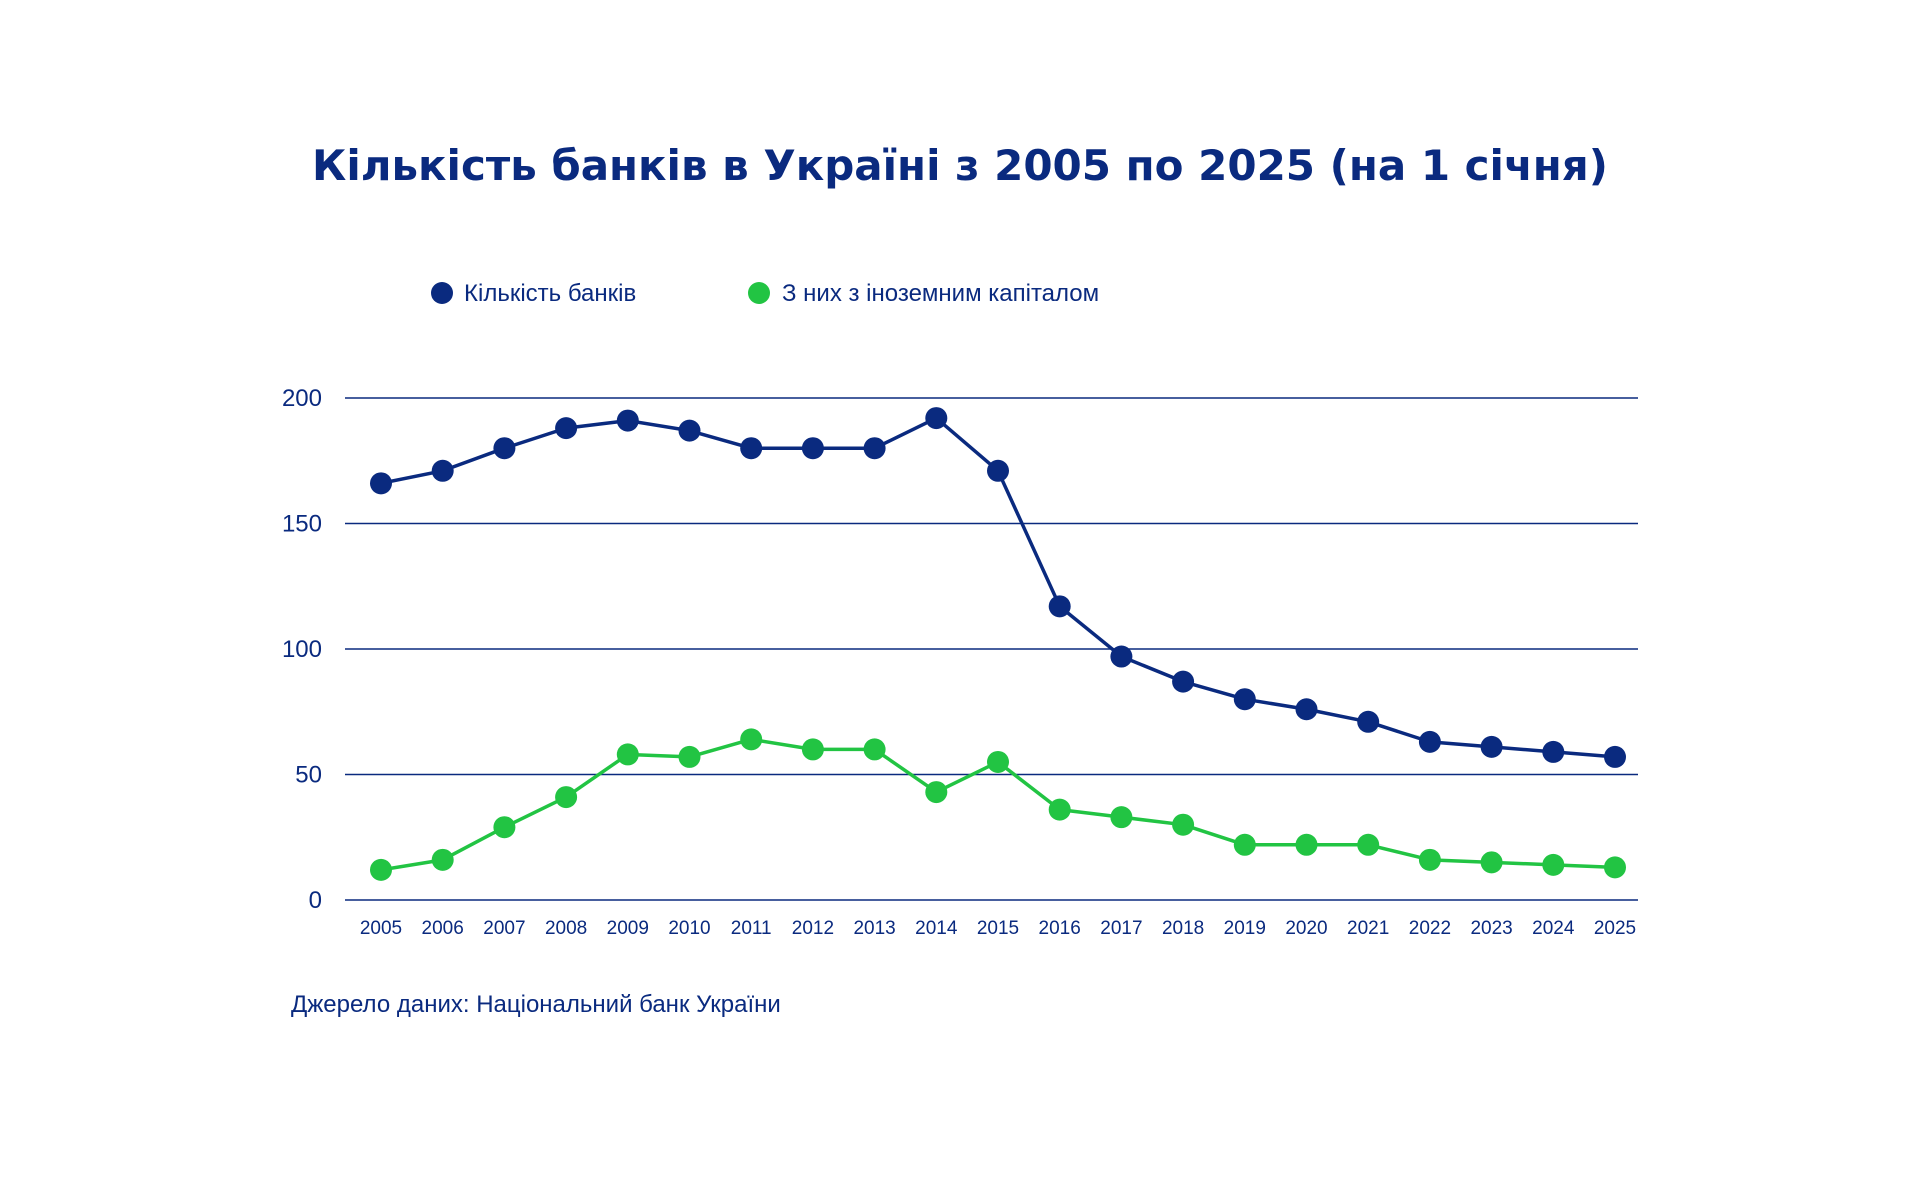  Describe the element at coordinates (381, 928) in the screenshot. I see `x-tick-label: 2005` at that location.